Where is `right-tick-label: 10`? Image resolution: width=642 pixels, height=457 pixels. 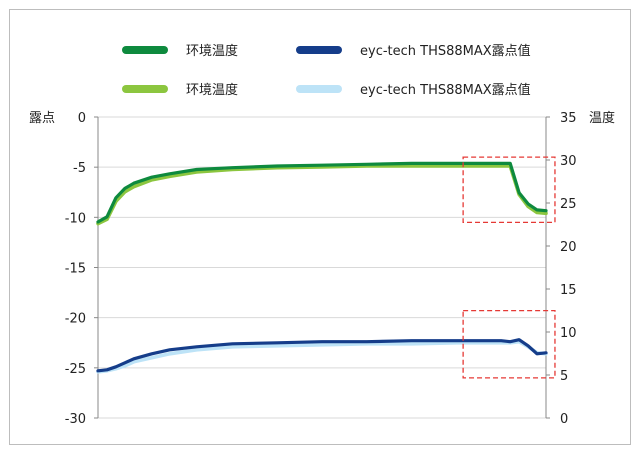 right-tick-label: 10 is located at coordinates (568, 333).